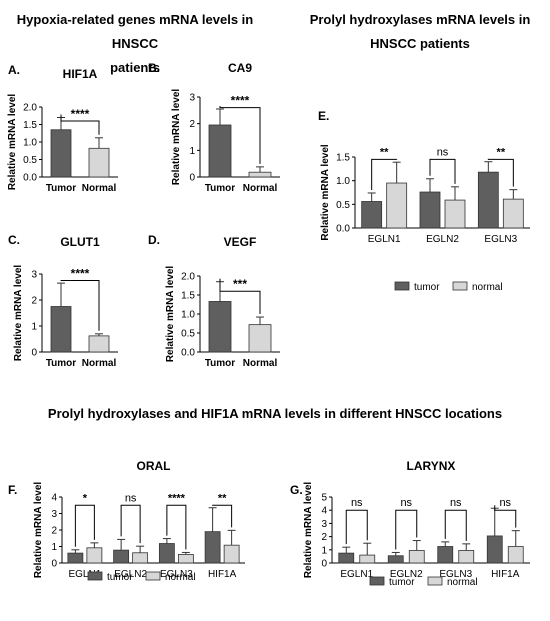  Describe the element at coordinates (14, 240) in the screenshot. I see `panel-label: C.` at that location.